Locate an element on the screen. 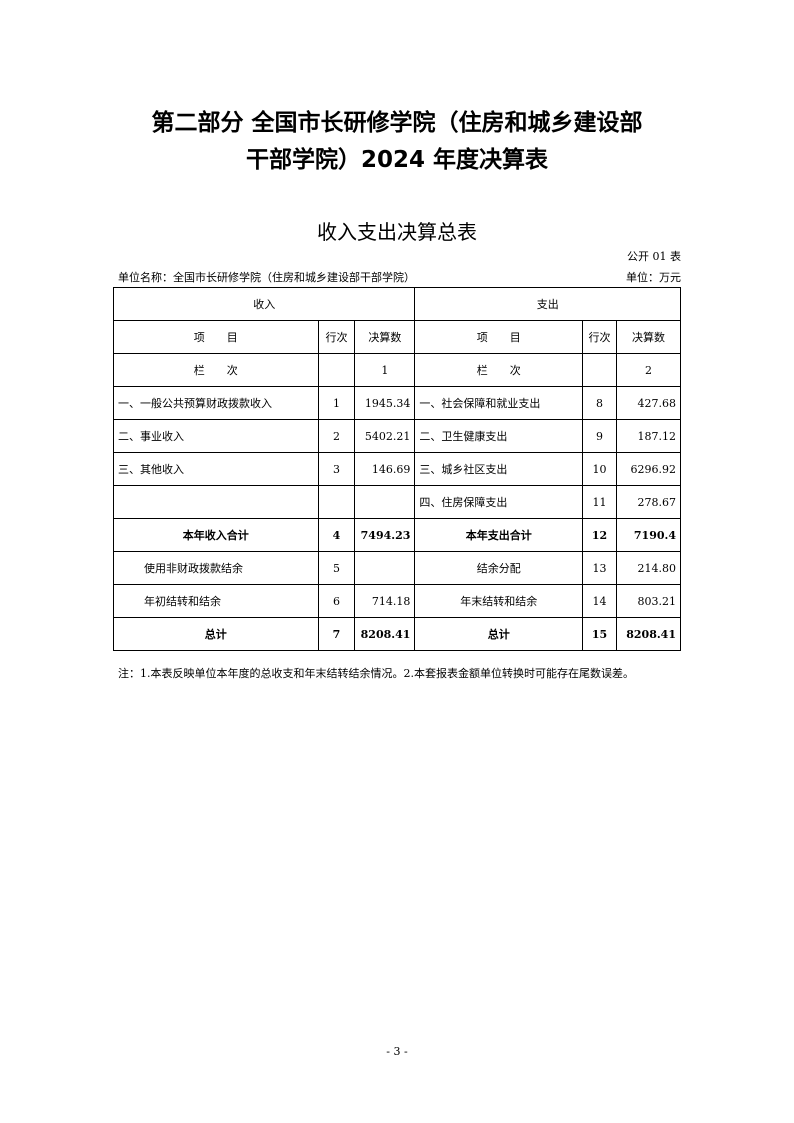  cell-ex-line: 15 is located at coordinates (599, 634).